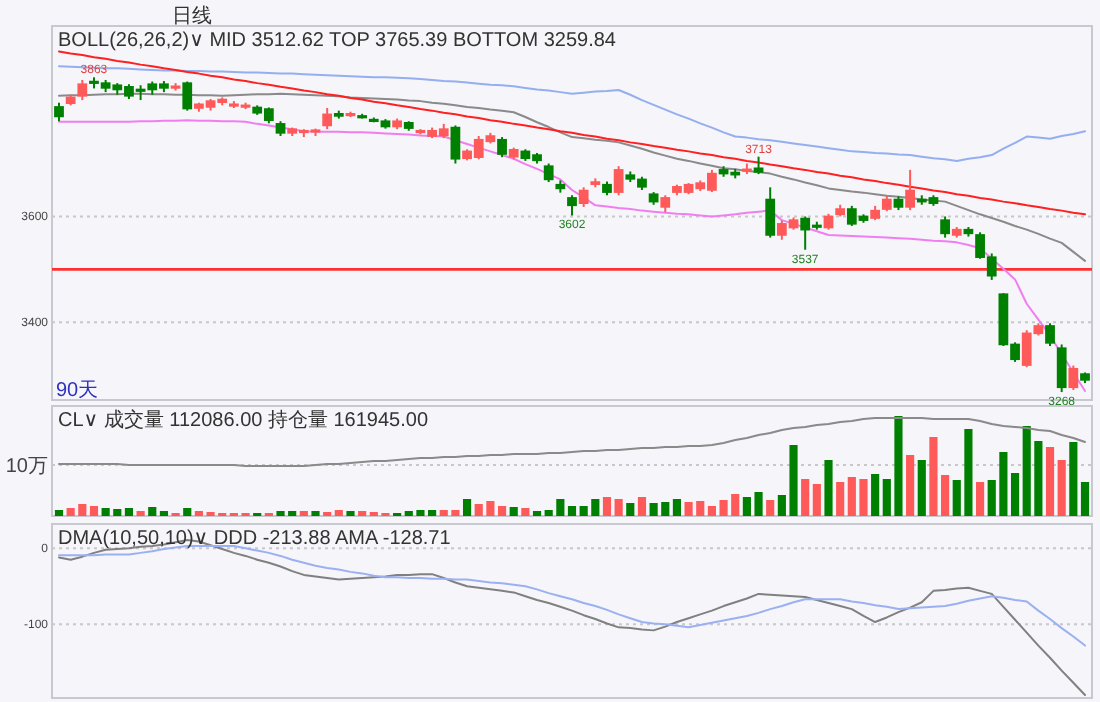 The width and height of the screenshot is (1100, 702). I want to click on annotation: 日线, so click(192, 16).